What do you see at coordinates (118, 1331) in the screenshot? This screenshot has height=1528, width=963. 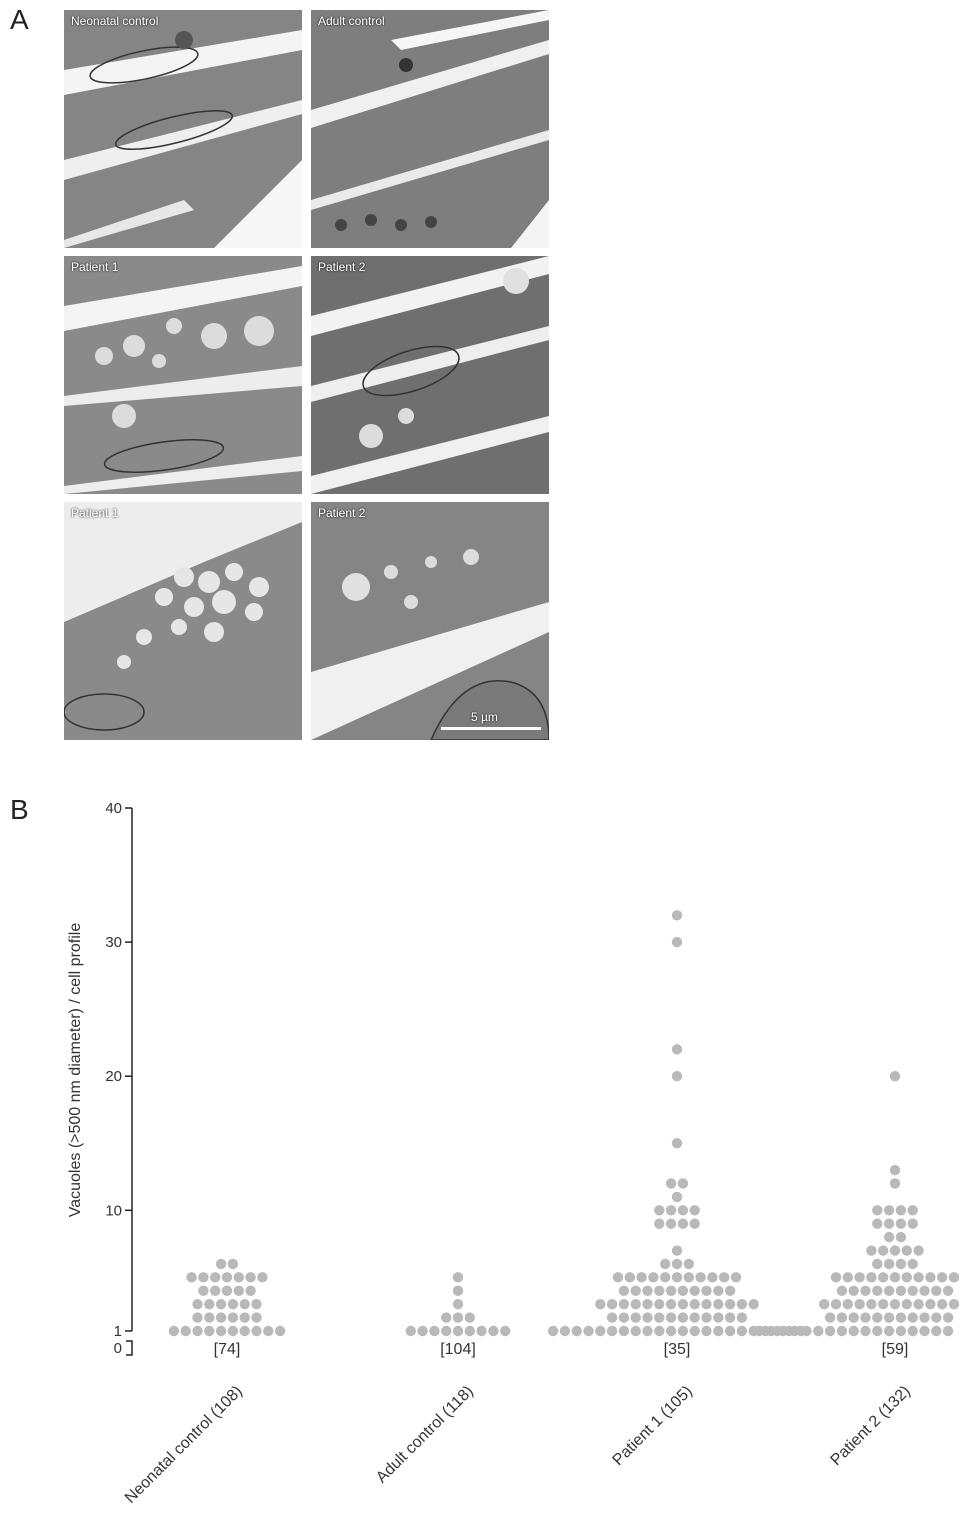 I see `y-tick-label: 1` at bounding box center [118, 1331].